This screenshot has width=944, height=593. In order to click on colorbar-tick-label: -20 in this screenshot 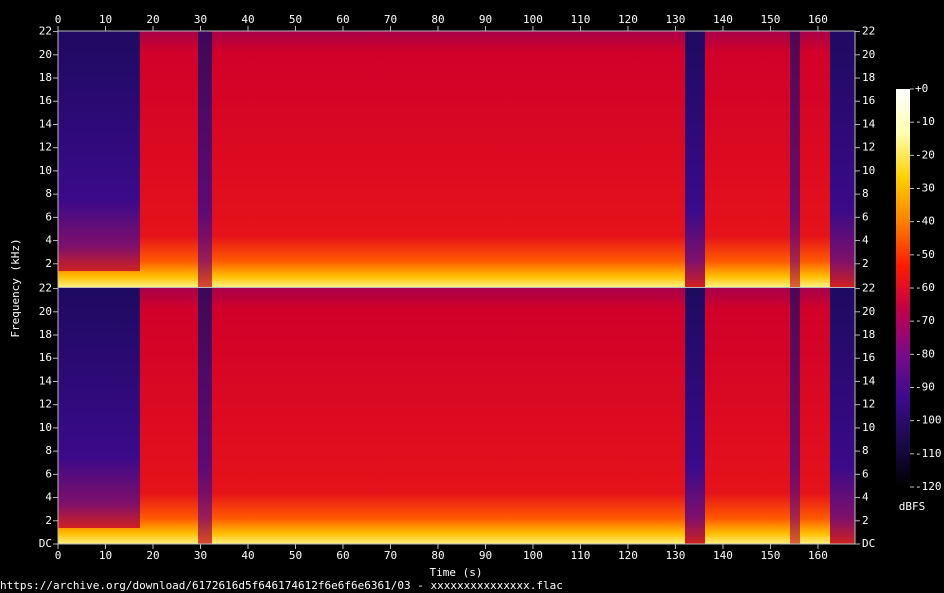, I will do `click(925, 154)`.